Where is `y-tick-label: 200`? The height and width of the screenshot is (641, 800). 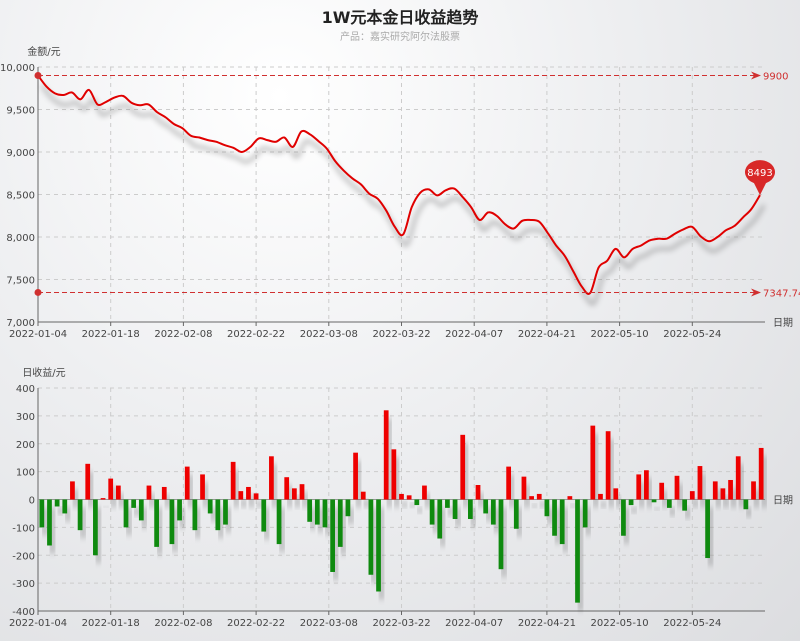 y-tick-label: 200 is located at coordinates (25, 445).